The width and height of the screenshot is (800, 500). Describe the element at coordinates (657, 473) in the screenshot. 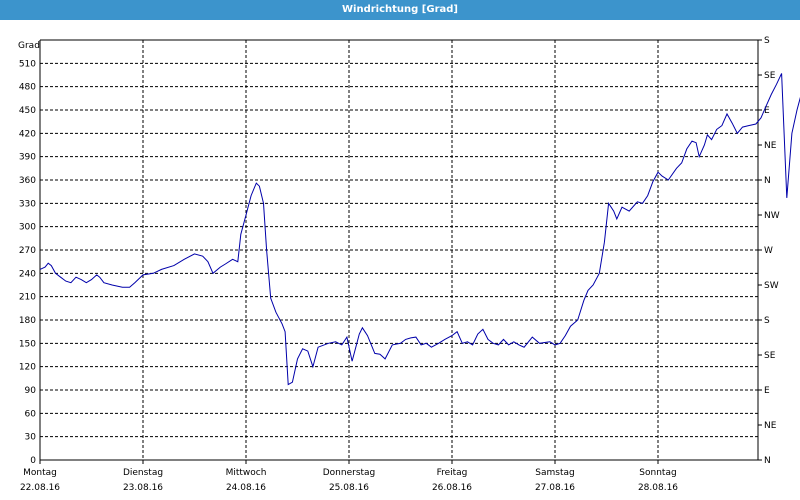

I see `x-tick-day: Sonntag` at that location.